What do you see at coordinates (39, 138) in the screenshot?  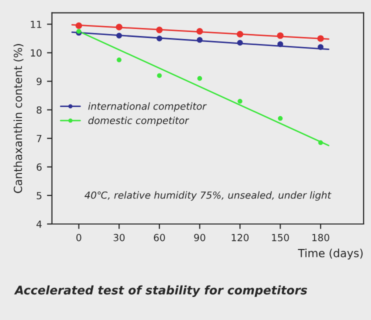 I see `y-tick-label: 7` at bounding box center [39, 138].